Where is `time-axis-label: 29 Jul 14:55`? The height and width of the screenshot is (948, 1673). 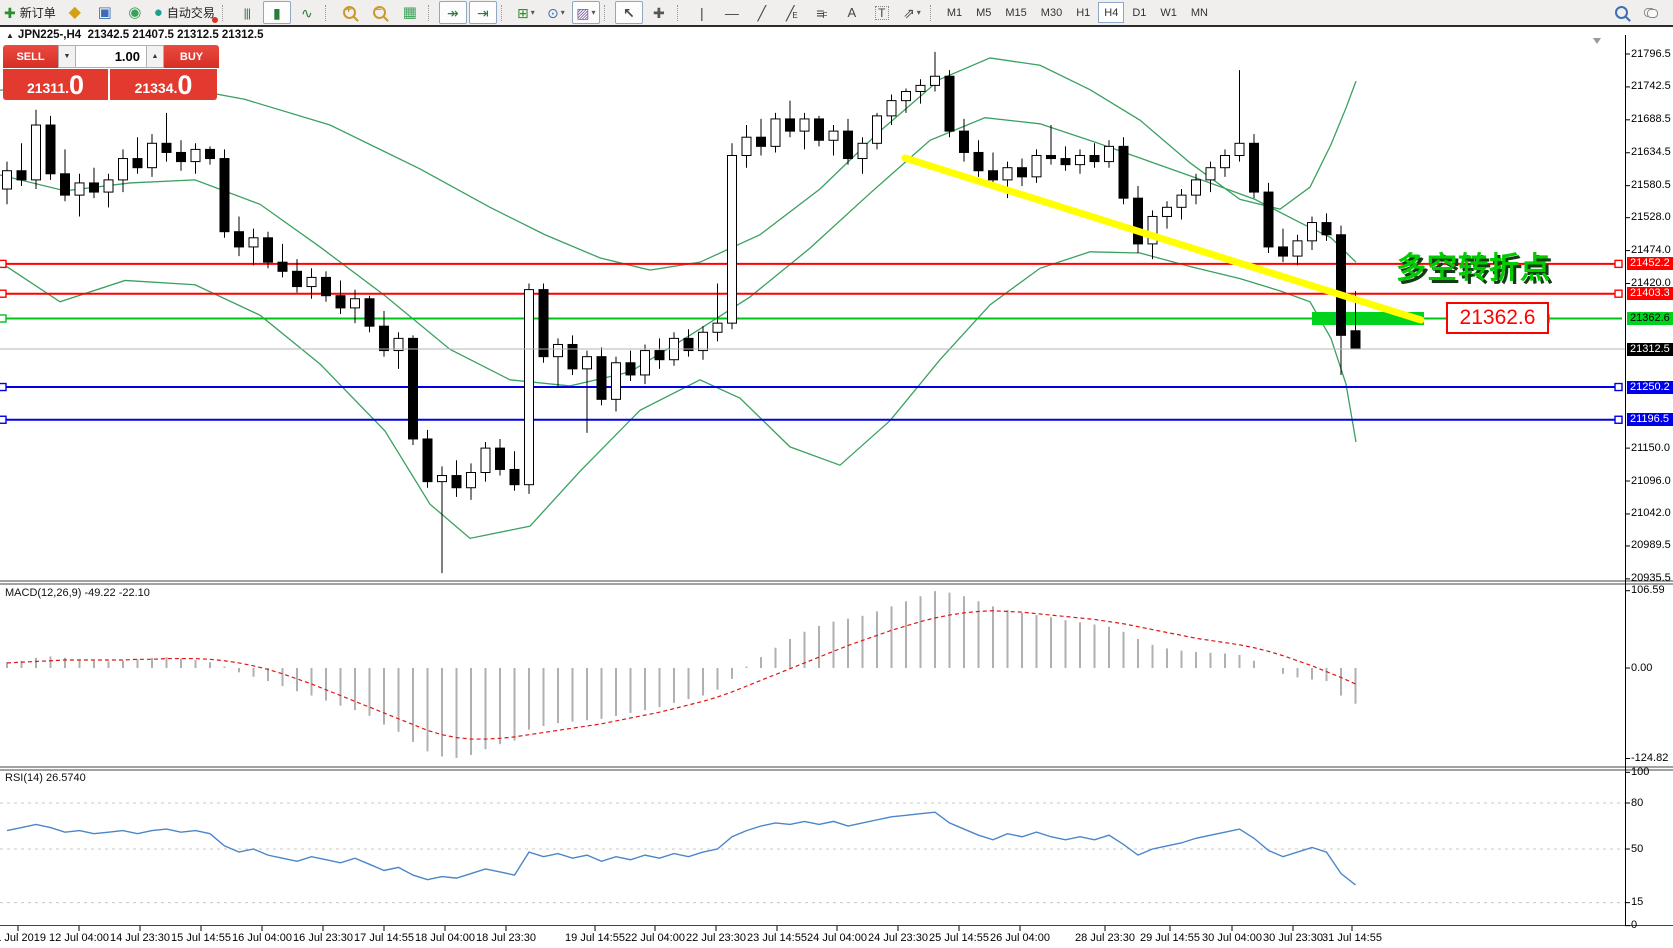
time-axis-label: 29 Jul 14:55 is located at coordinates (1170, 938).